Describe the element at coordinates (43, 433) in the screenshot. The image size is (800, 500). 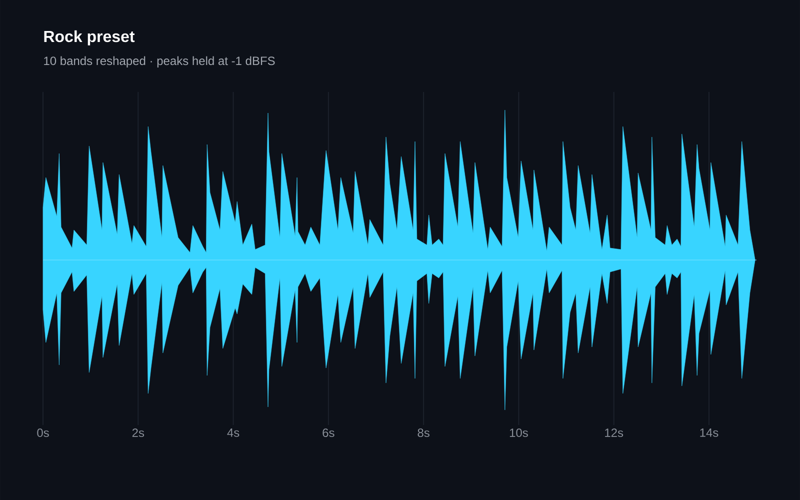
I see `x-tick-label: 0s` at that location.